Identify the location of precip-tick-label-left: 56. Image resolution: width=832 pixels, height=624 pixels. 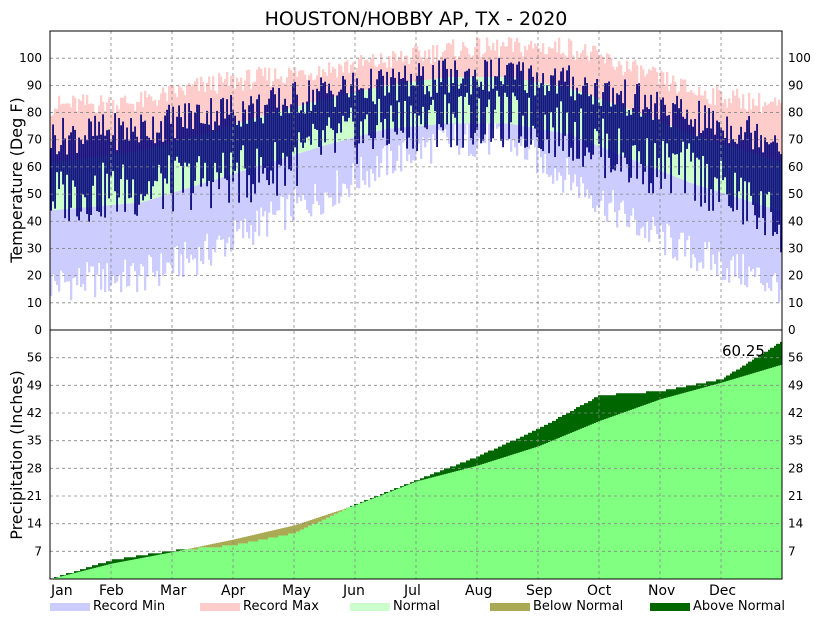
(34, 358).